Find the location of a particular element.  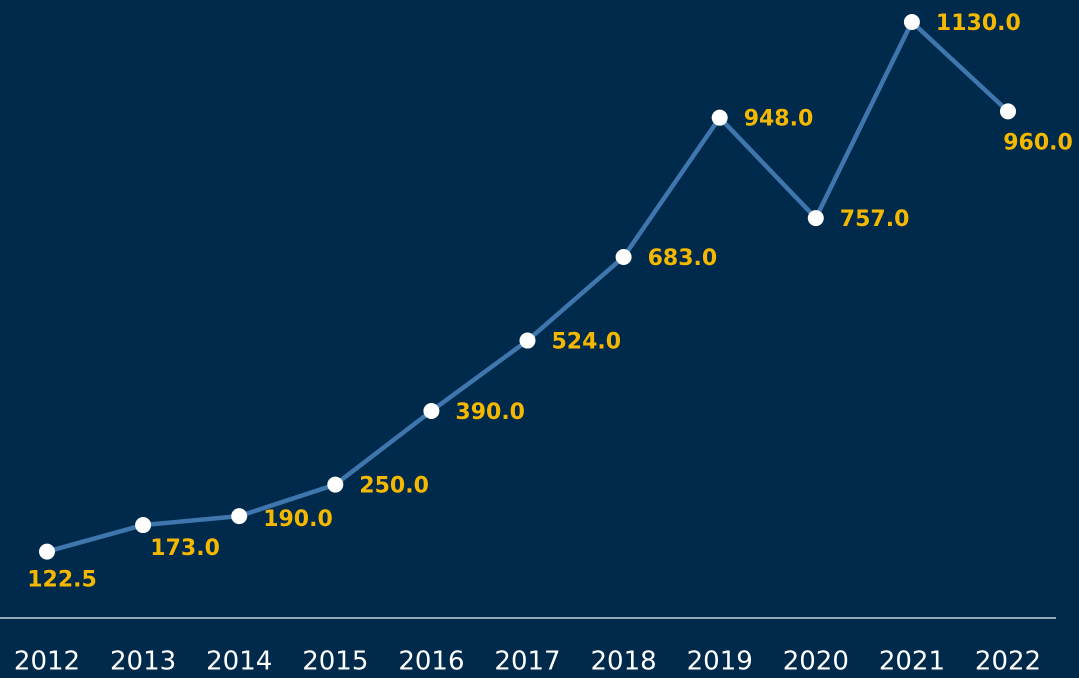

value-label: 190.0 is located at coordinates (298, 519).